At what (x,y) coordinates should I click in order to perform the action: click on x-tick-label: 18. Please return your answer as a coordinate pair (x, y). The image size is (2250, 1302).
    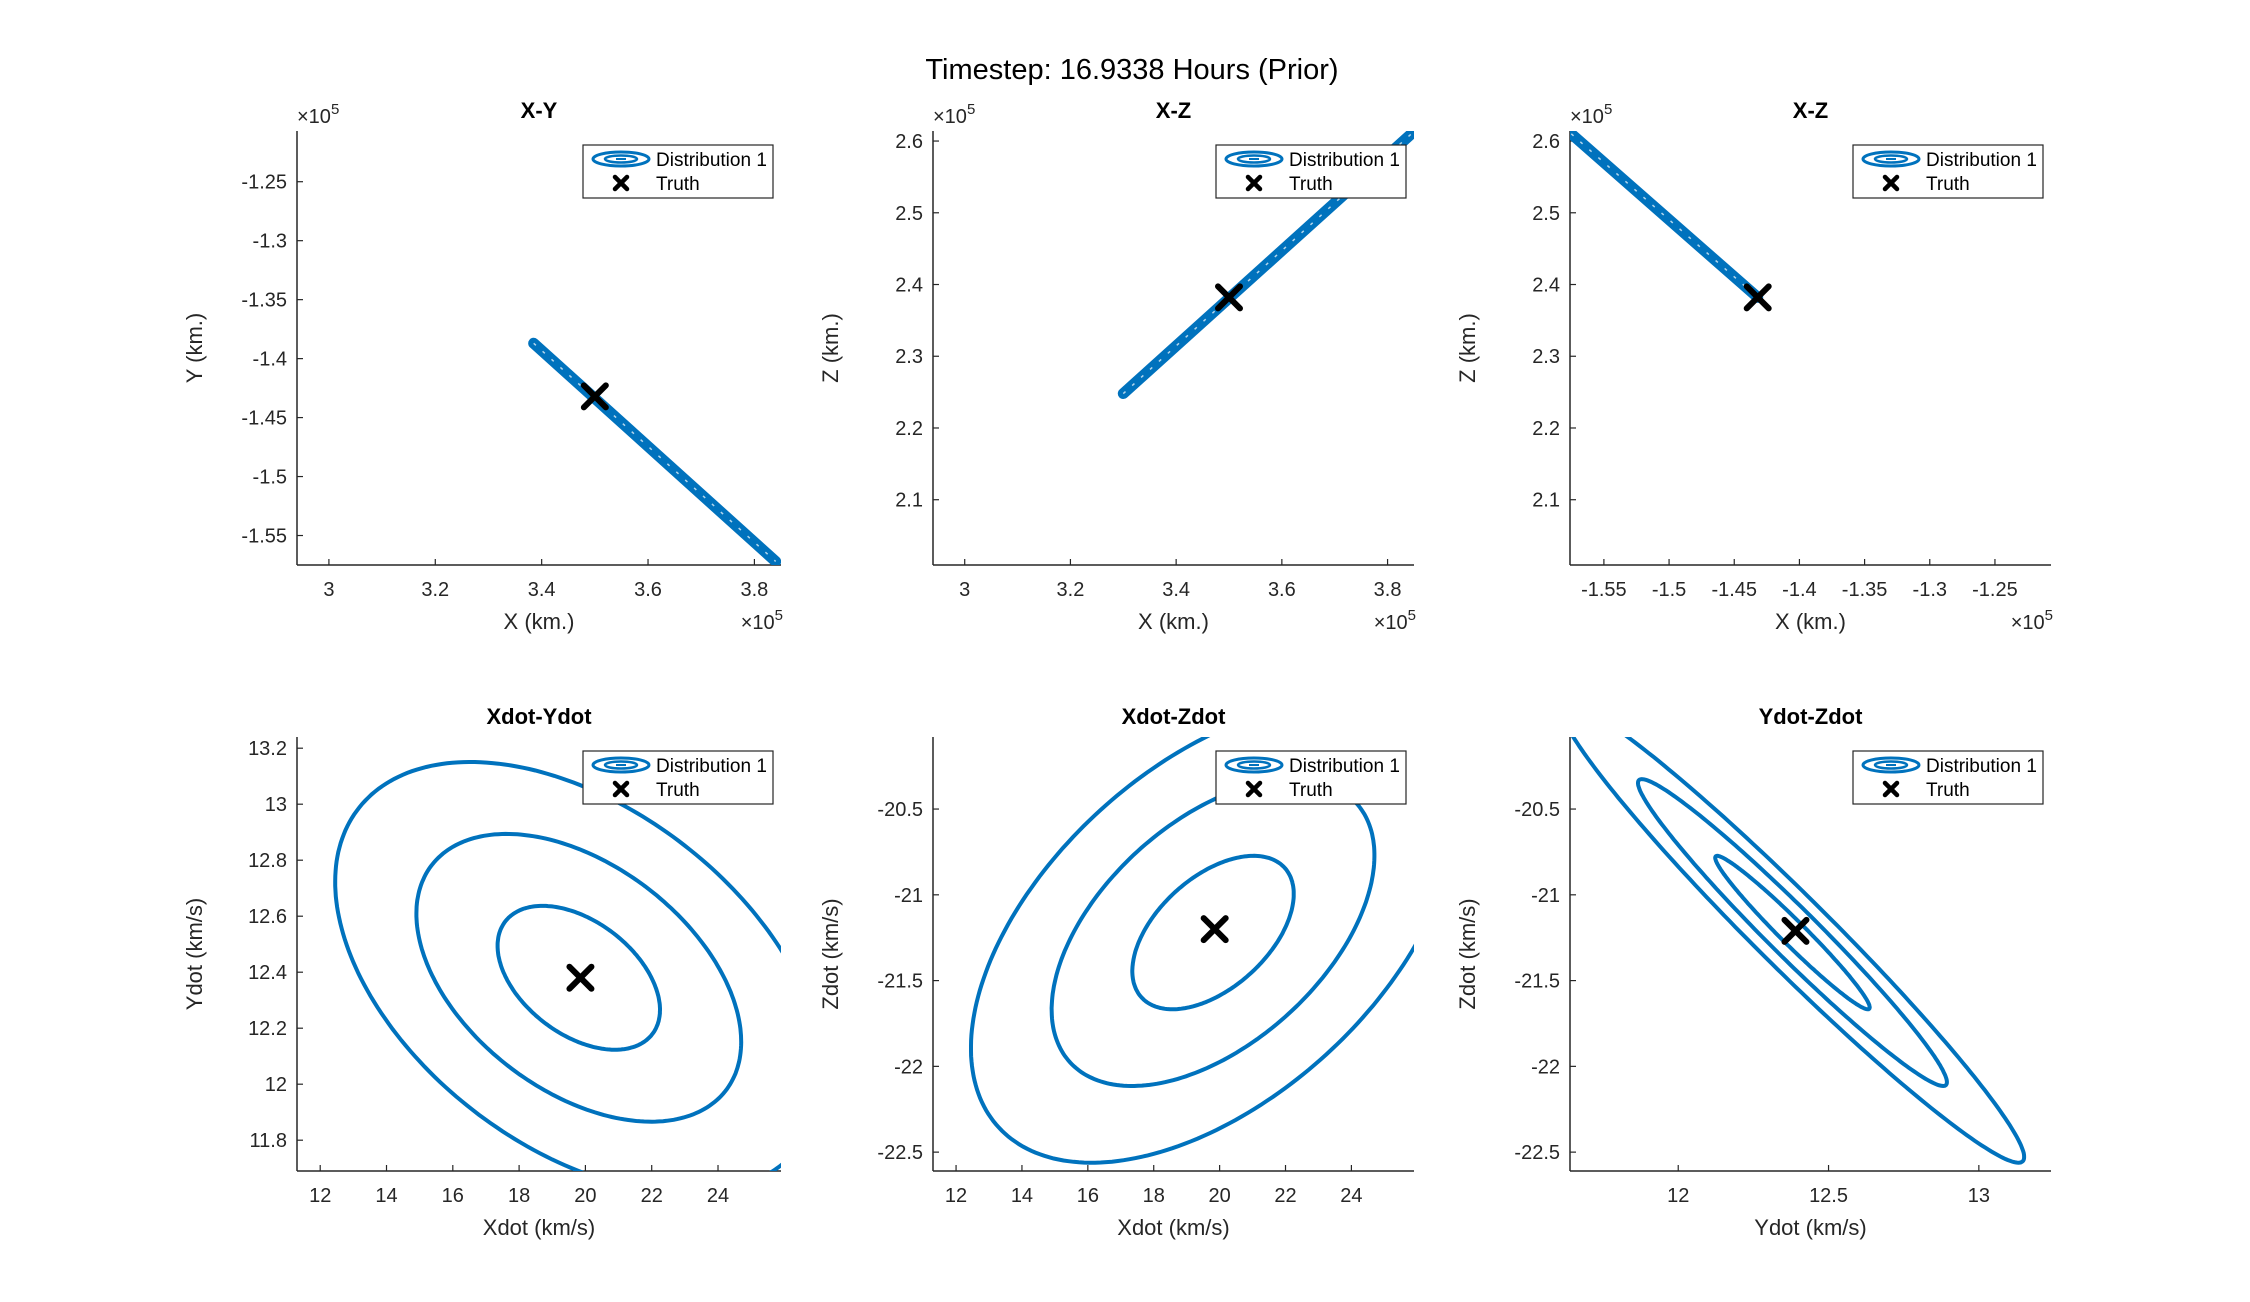
    Looking at the image, I should click on (519, 1196).